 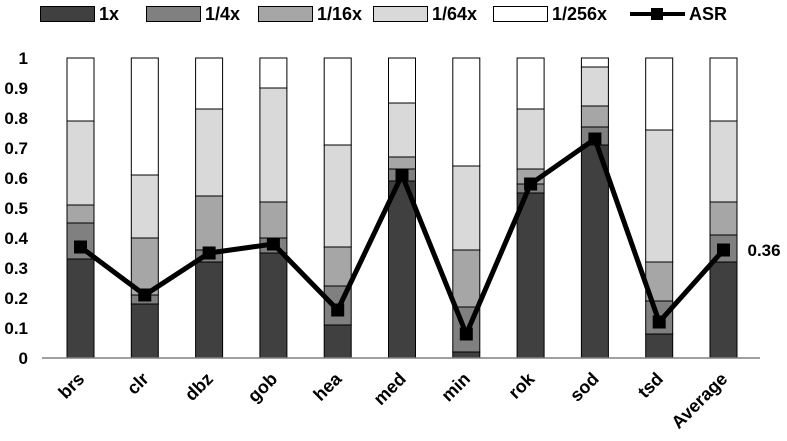 What do you see at coordinates (340, 14) in the screenshot?
I see `legend-label-1-16x: 1/16x` at bounding box center [340, 14].